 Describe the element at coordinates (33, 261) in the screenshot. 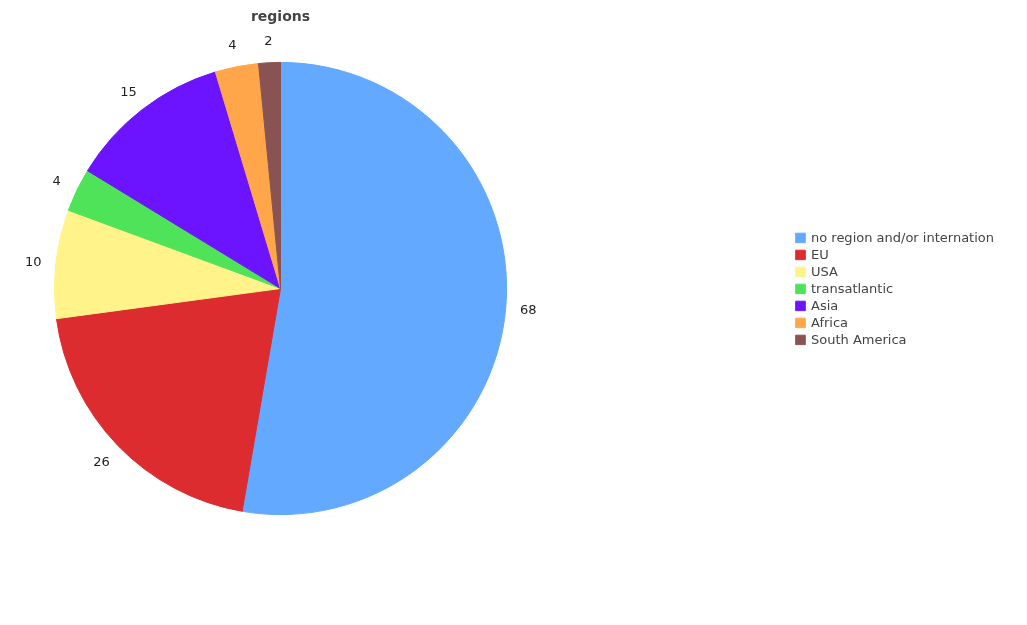

I see `data-label: 10` at that location.